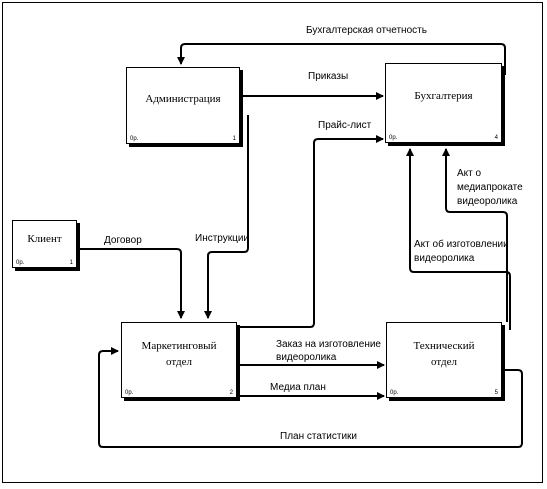 The width and height of the screenshot is (547, 489). I want to click on label-production-order-line2: видеоролика, so click(306, 357).